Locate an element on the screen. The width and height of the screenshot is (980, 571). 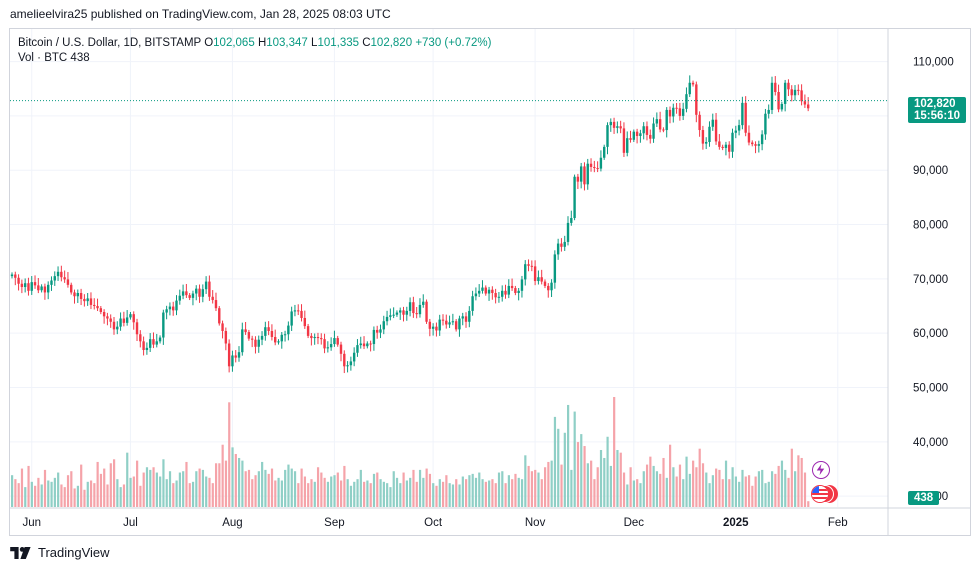
us-flag-icon is located at coordinates (820, 494).